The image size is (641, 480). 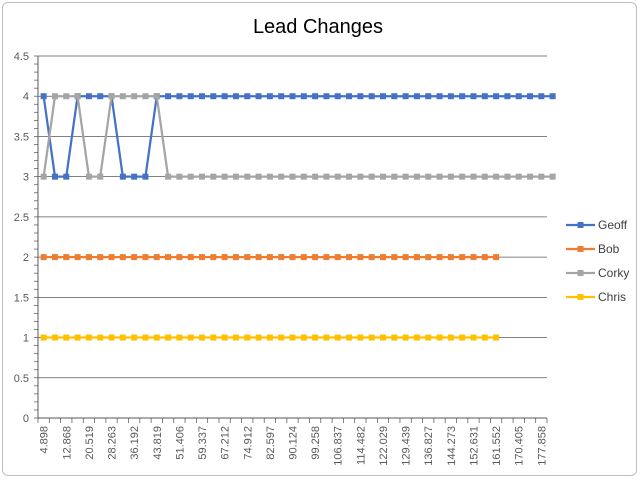 I want to click on legend-item-chris: Chris, so click(x=596, y=297).